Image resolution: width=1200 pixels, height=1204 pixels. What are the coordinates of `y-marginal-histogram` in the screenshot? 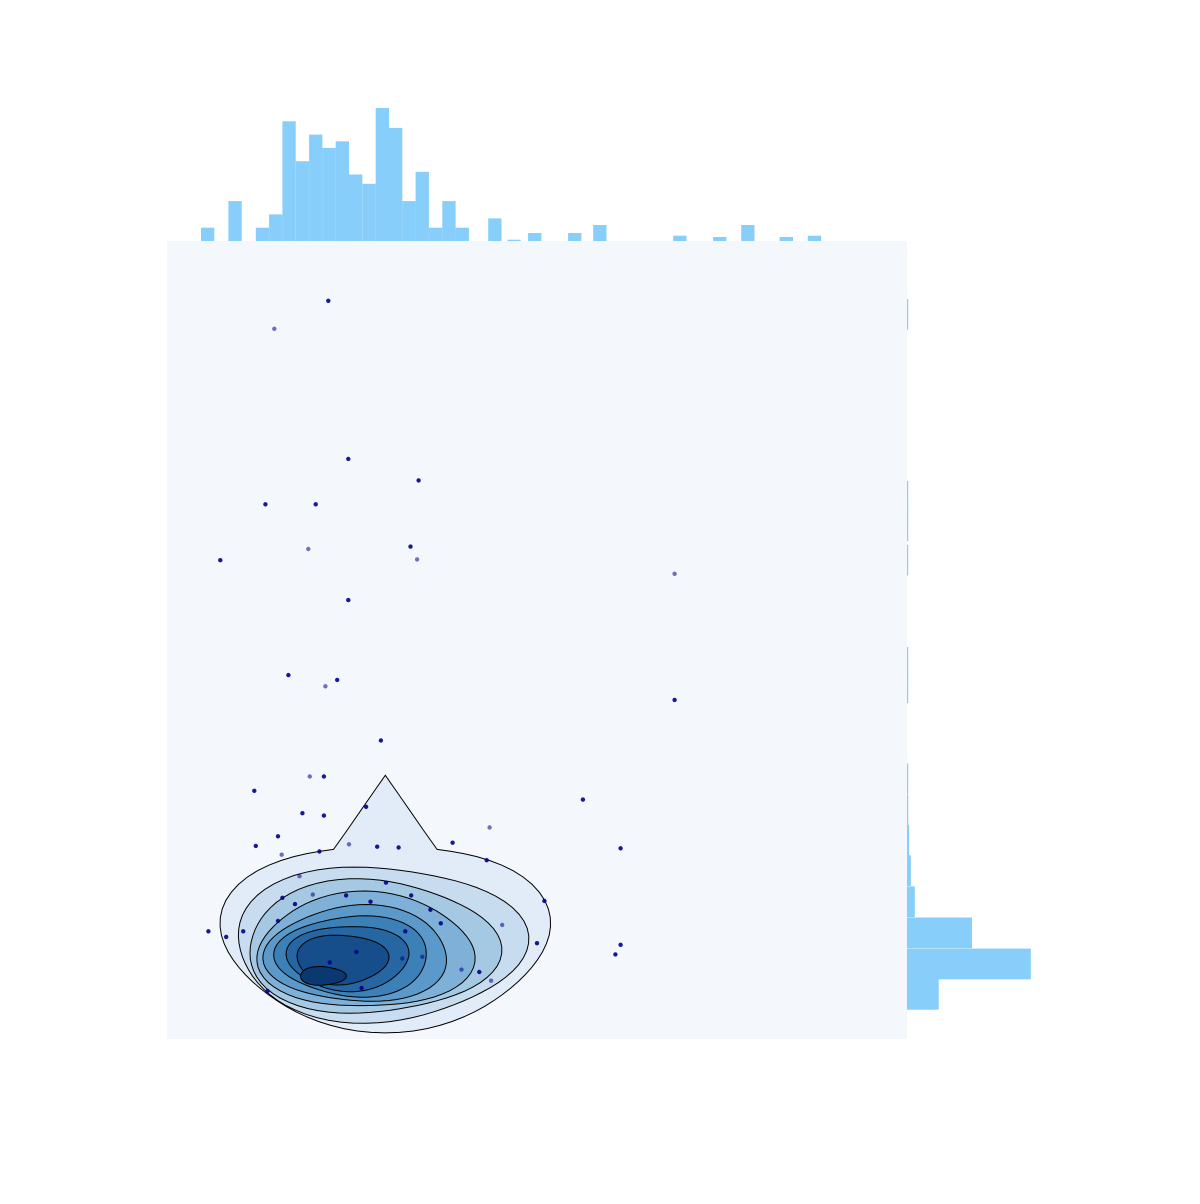 It's located at (969, 654).